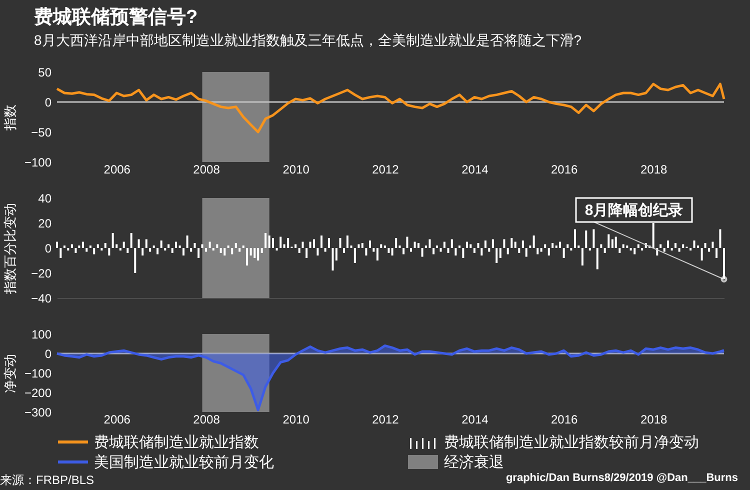  Describe the element at coordinates (116, 18) in the screenshot. I see `chart-title: 费城联储预警信号?` at that location.